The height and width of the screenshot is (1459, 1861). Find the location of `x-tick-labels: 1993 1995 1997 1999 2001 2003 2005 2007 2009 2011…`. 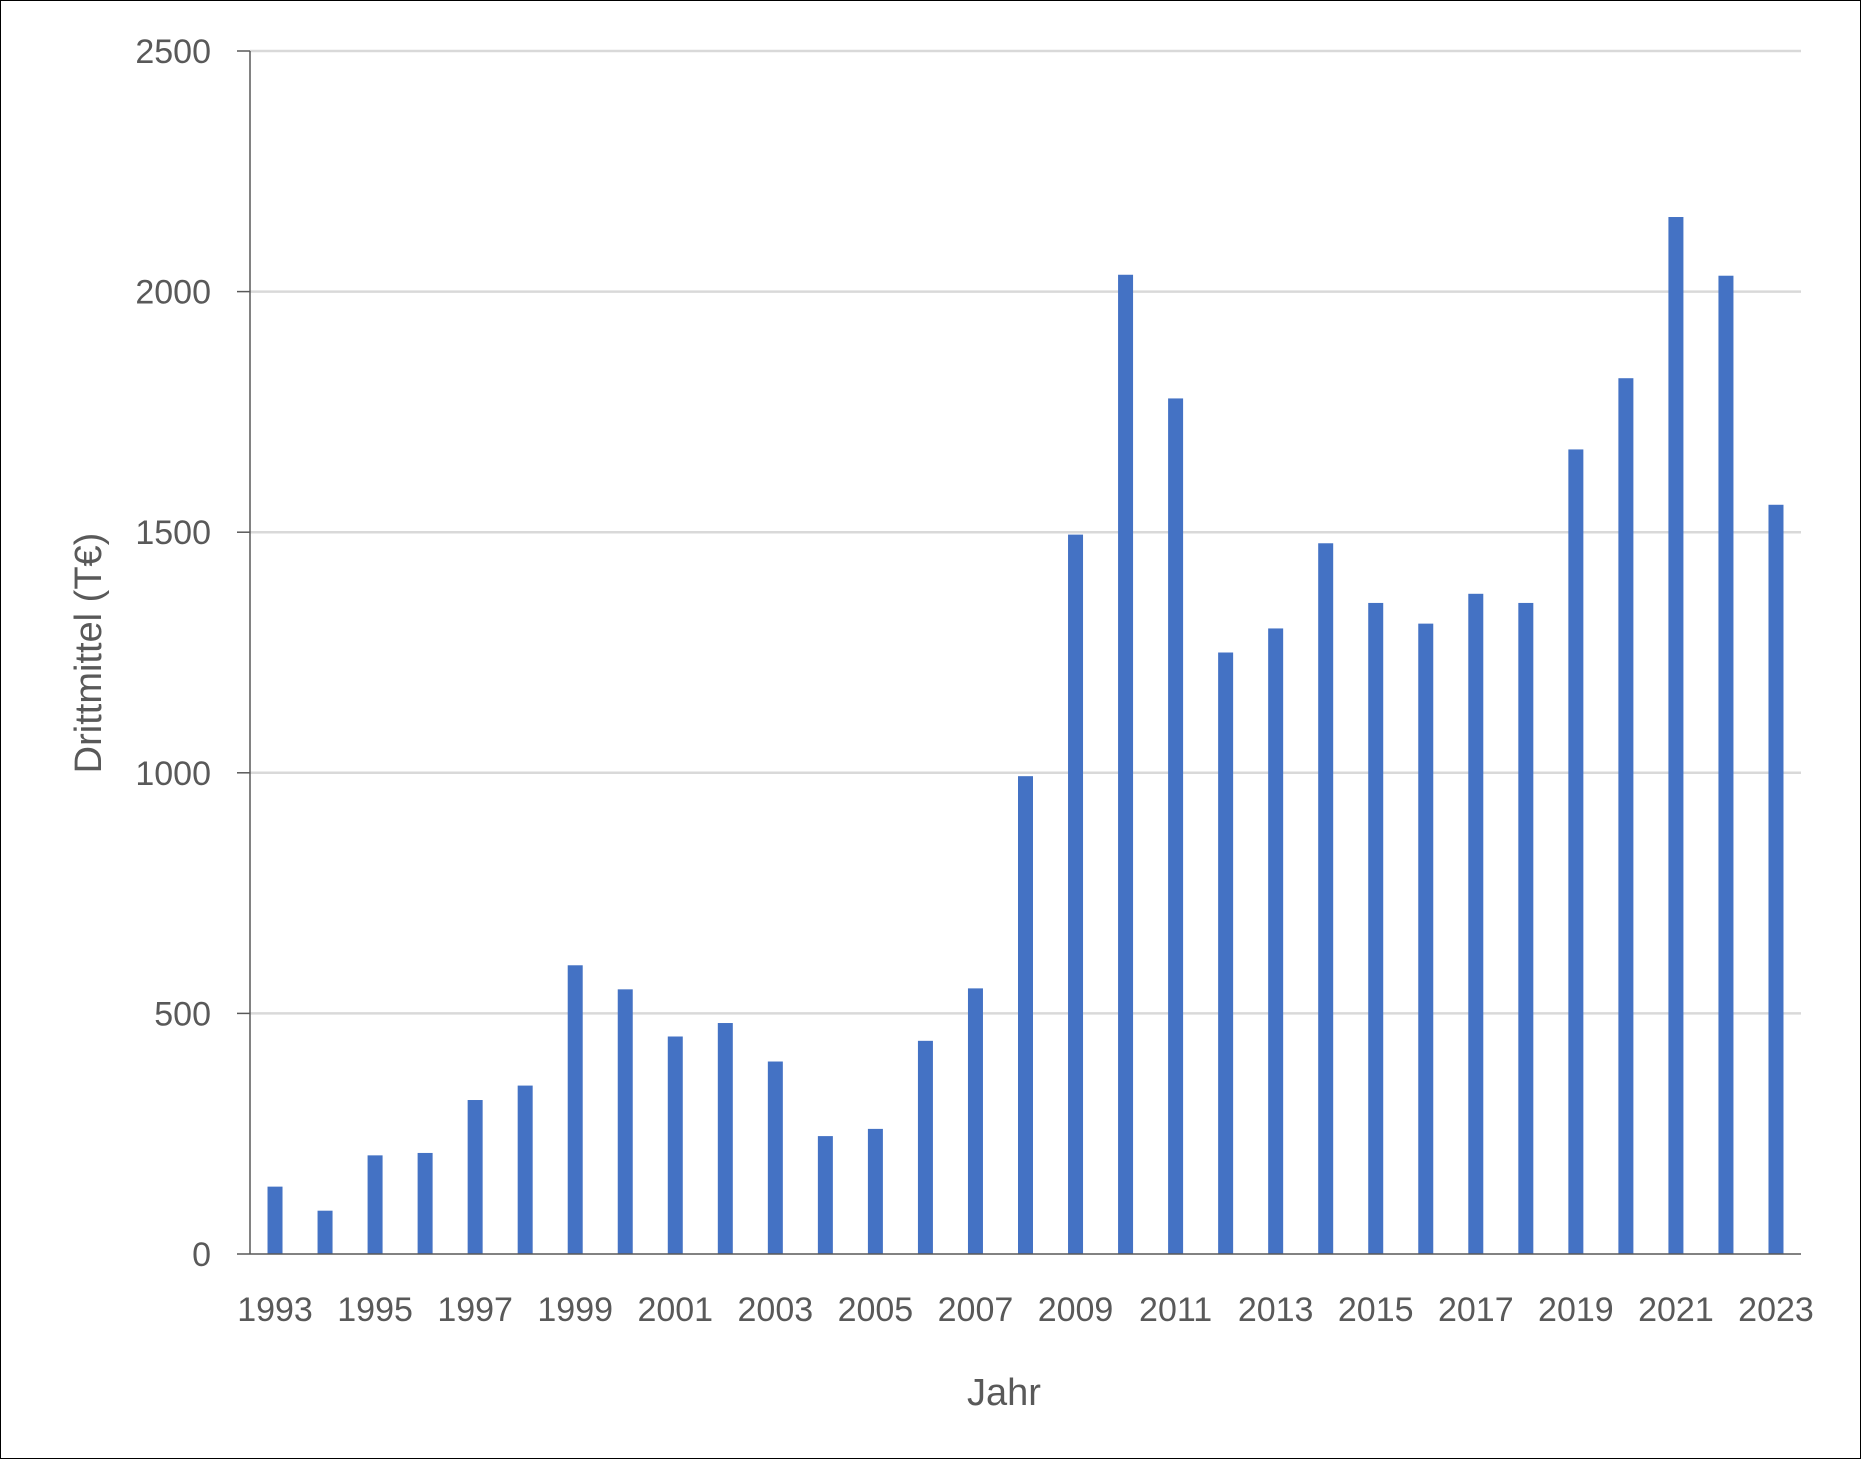

x-tick-labels: 1993 1995 1997 1999 2001 2003 2005 2007 2009 2011… is located at coordinates (1025, 1310).